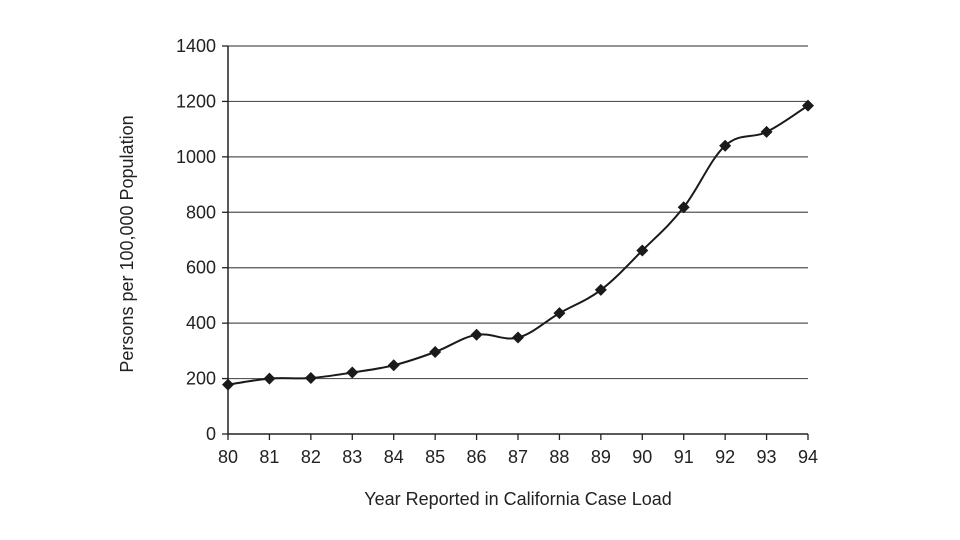 This screenshot has width=960, height=540. Describe the element at coordinates (196, 157) in the screenshot. I see `y-tick-label: 1000` at that location.